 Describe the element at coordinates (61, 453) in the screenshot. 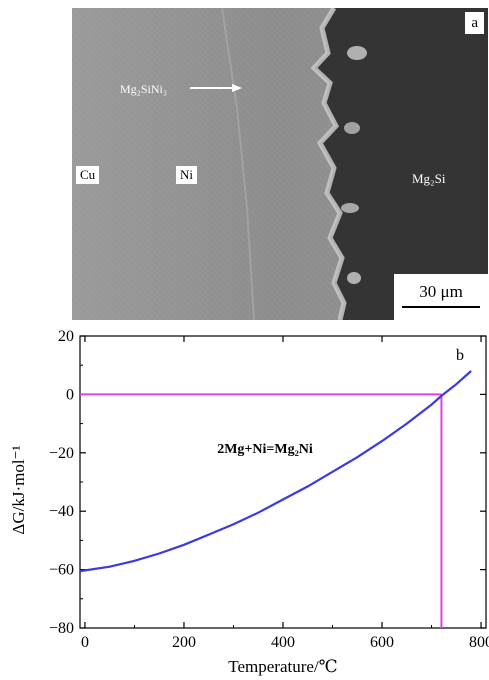

I see `y-tick-label: −20` at that location.